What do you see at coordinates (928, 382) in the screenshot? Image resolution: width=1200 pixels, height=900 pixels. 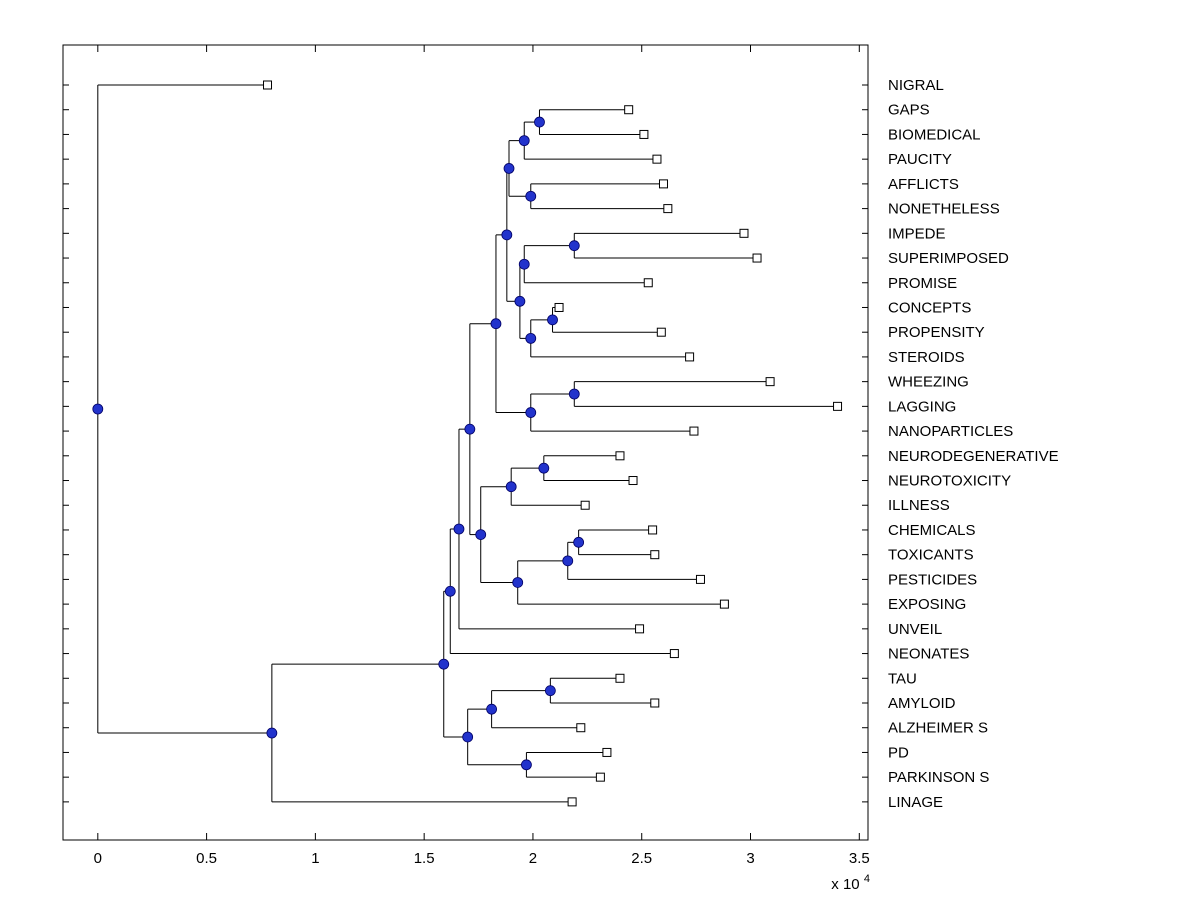 I see `leaf-label: WHEEZING` at bounding box center [928, 382].